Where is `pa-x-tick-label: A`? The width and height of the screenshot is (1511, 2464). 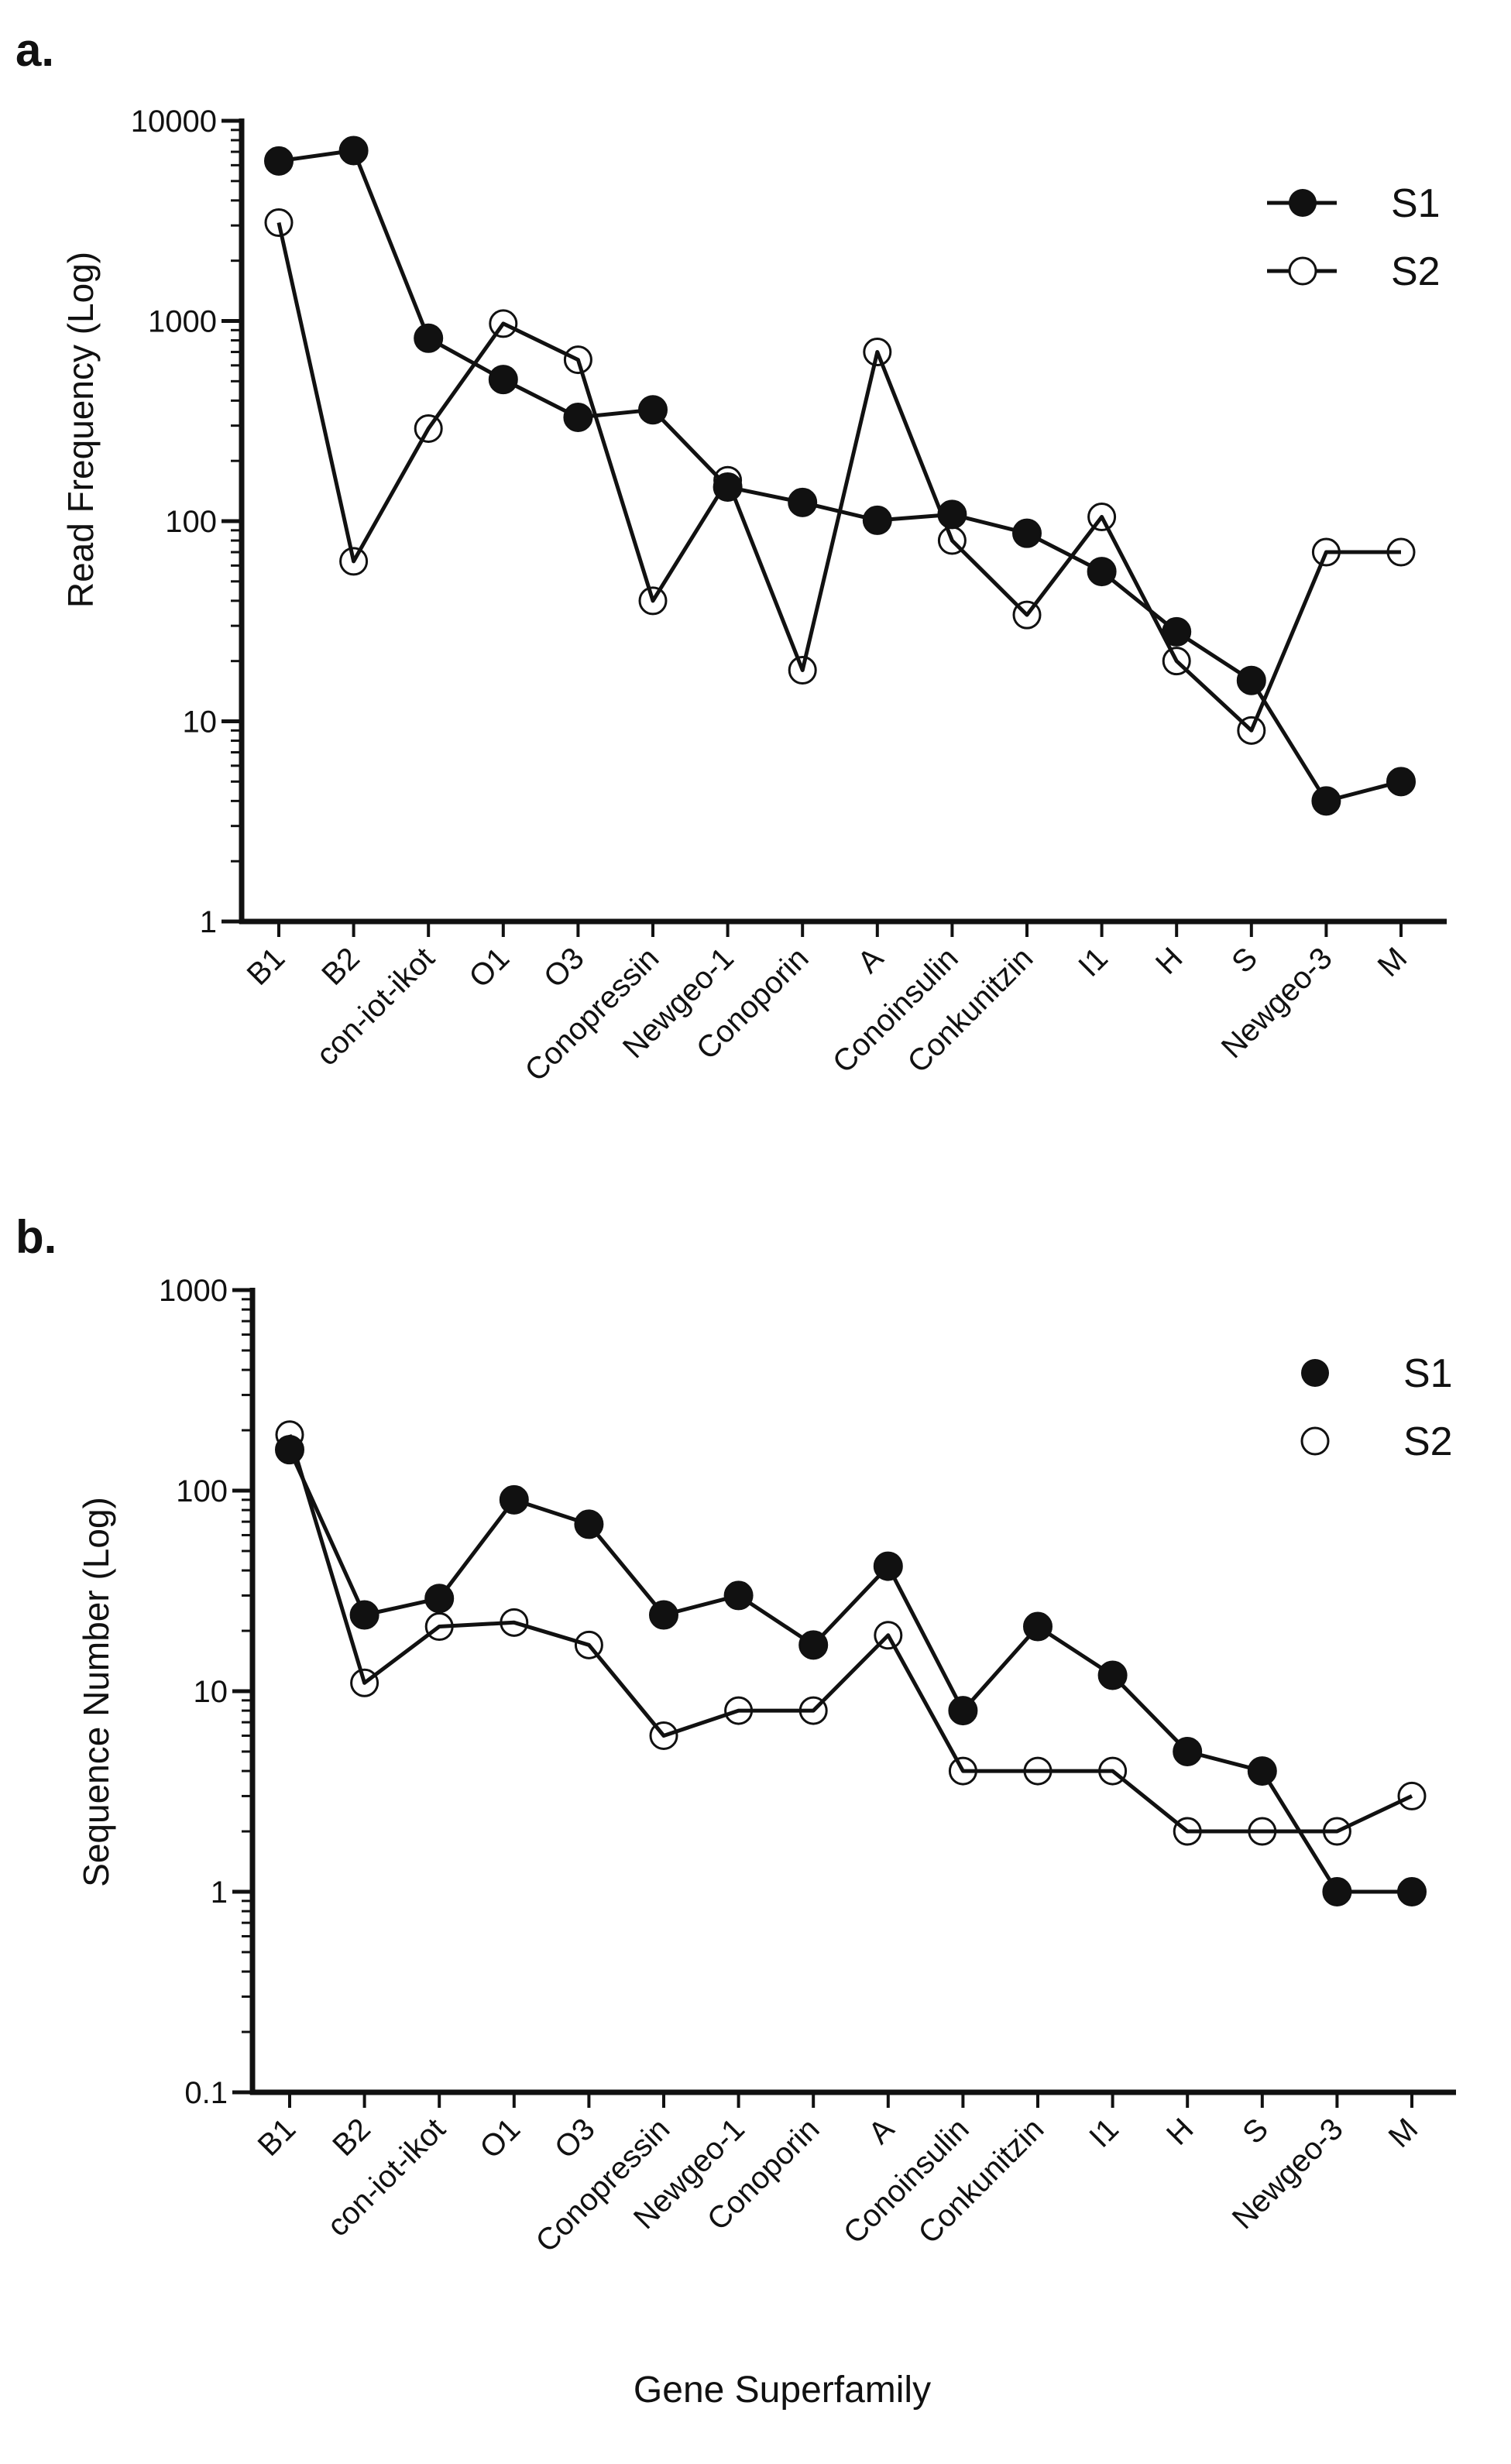
pa-x-tick-label: A is located at coordinates (870, 960).